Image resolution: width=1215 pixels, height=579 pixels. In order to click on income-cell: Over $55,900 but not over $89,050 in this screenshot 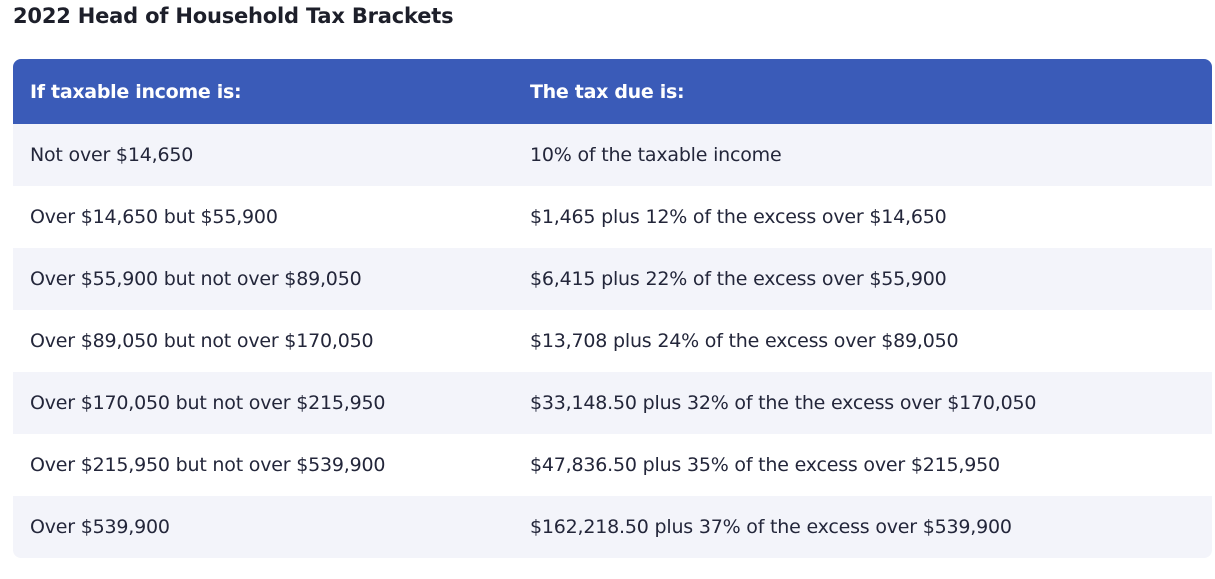, I will do `click(263, 279)`.